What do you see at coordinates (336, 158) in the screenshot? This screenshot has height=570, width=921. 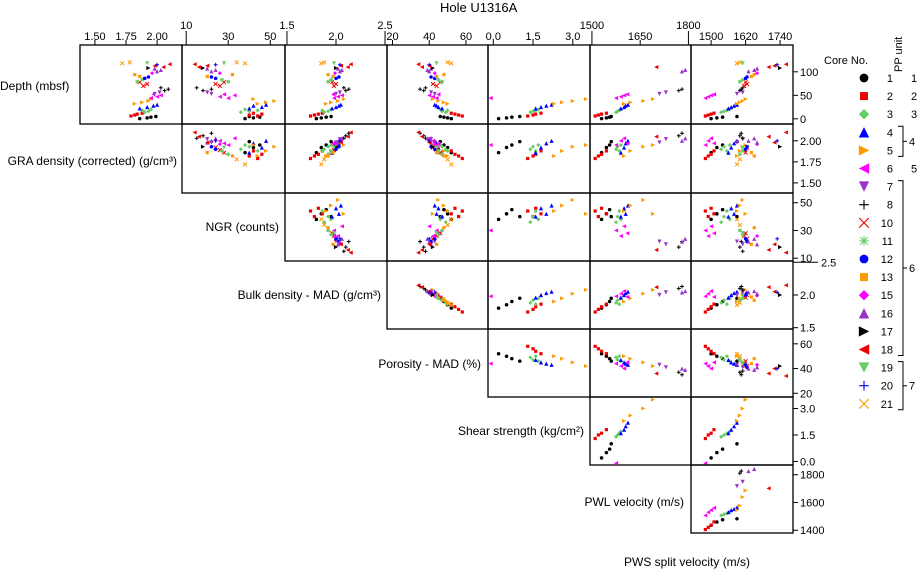 I see `panel-r1-c2` at bounding box center [336, 158].